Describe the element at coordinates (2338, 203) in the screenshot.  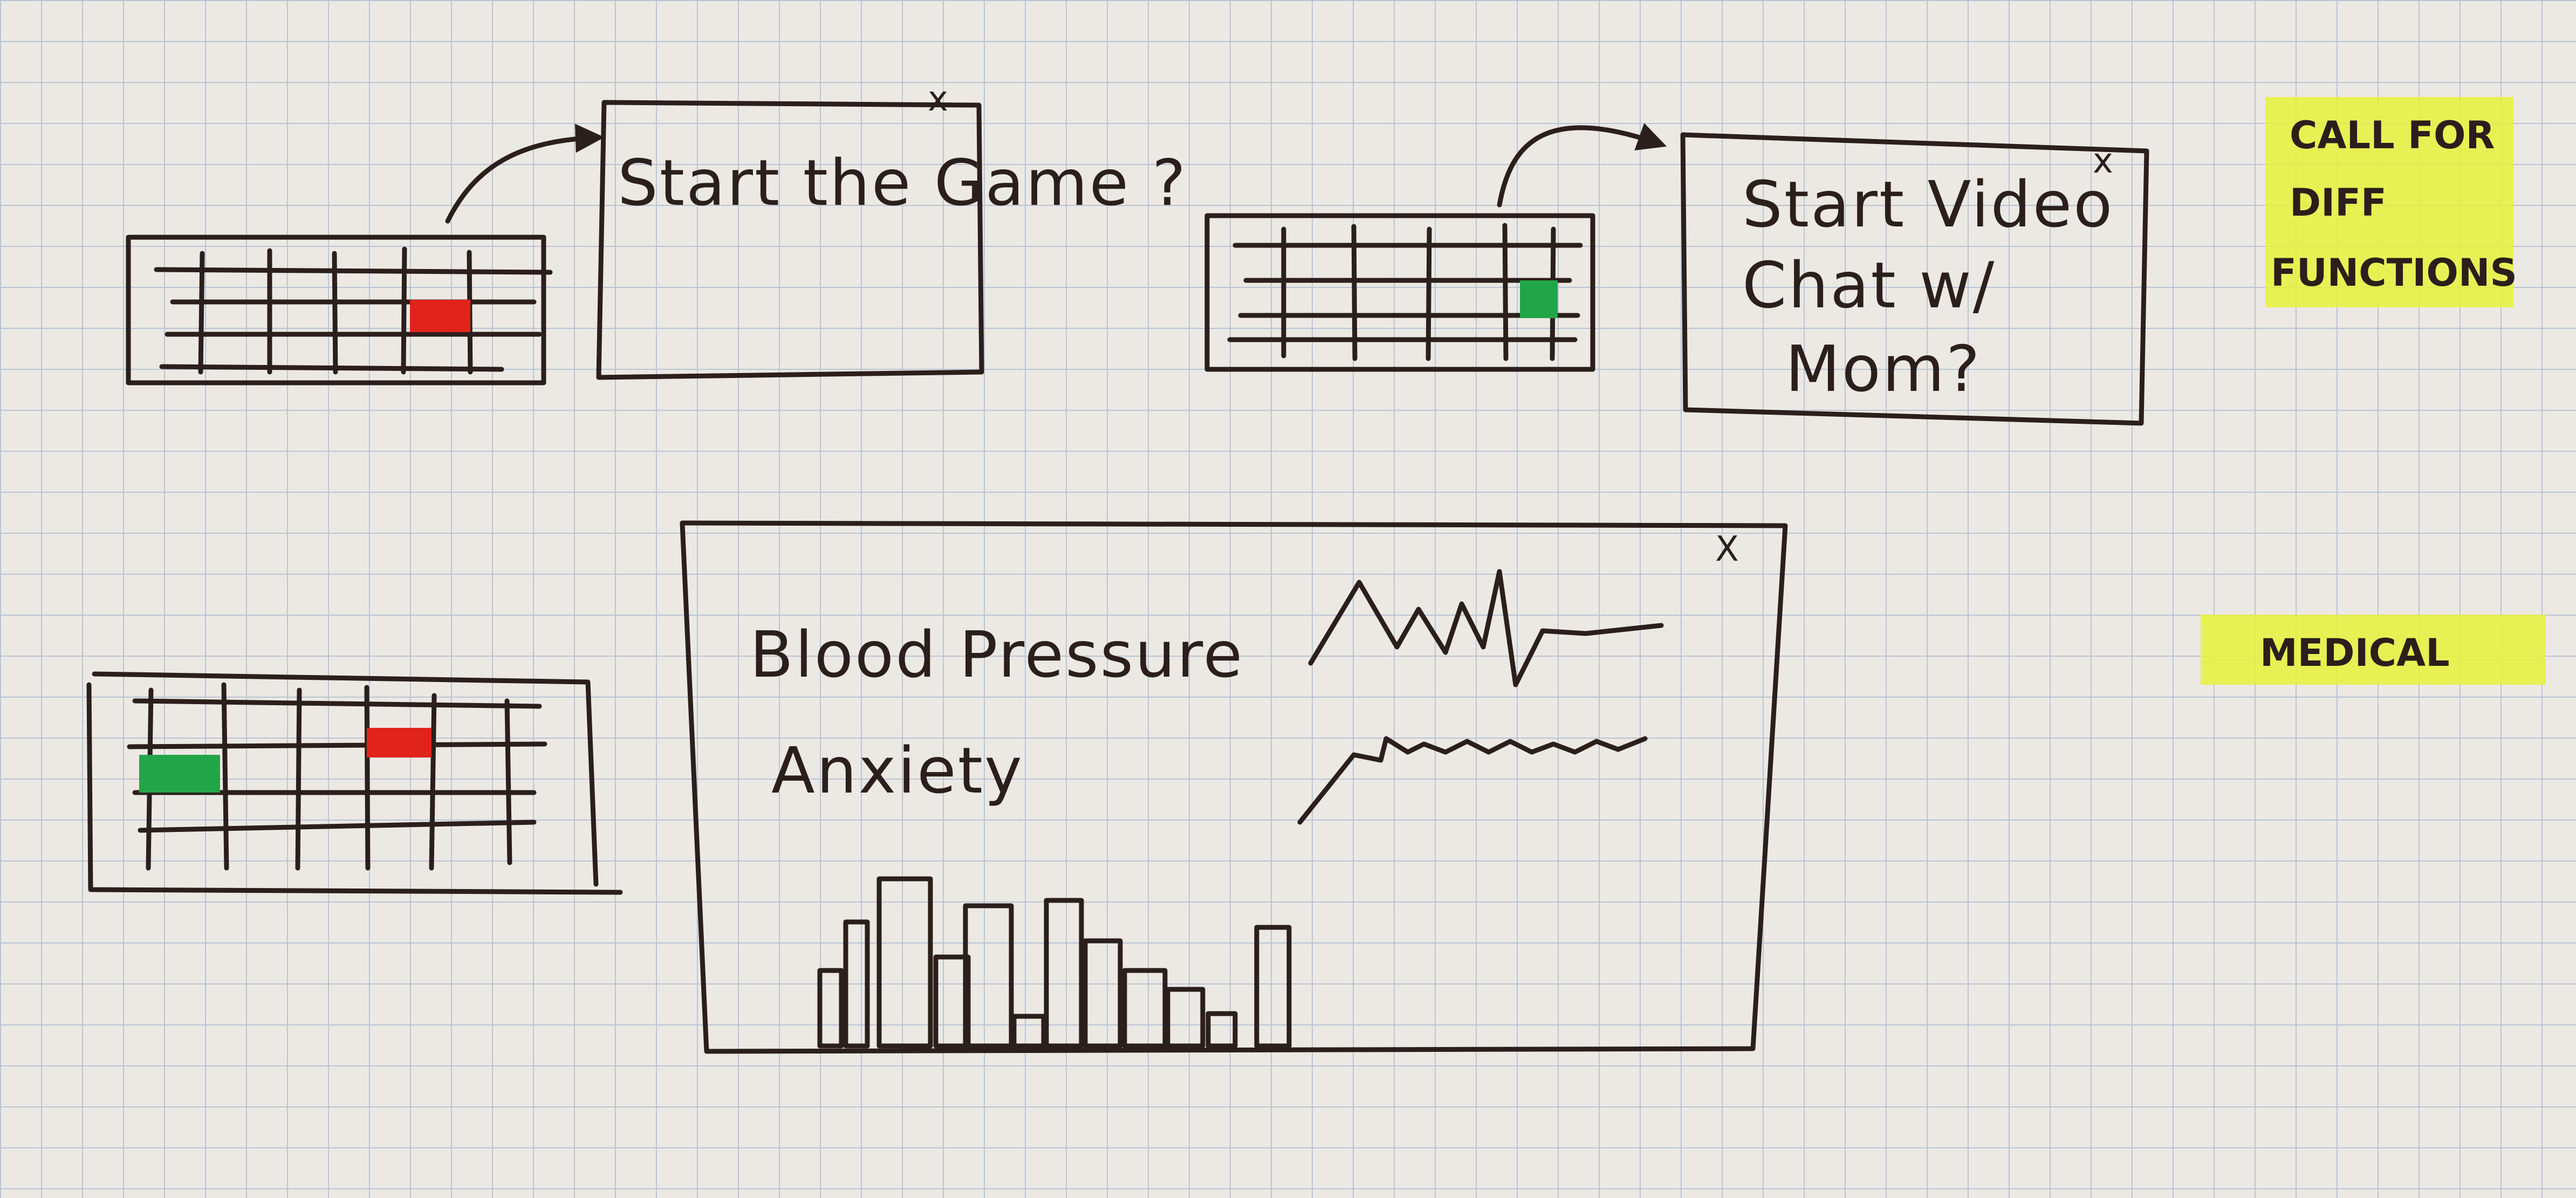
I see `note-call-line2: DIFF` at that location.